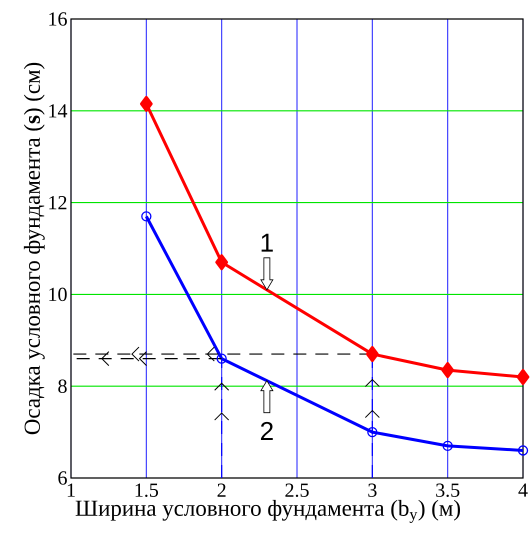 Image resolution: width=531 pixels, height=544 pixels. I want to click on y-tick-label: 12, so click(57, 203).